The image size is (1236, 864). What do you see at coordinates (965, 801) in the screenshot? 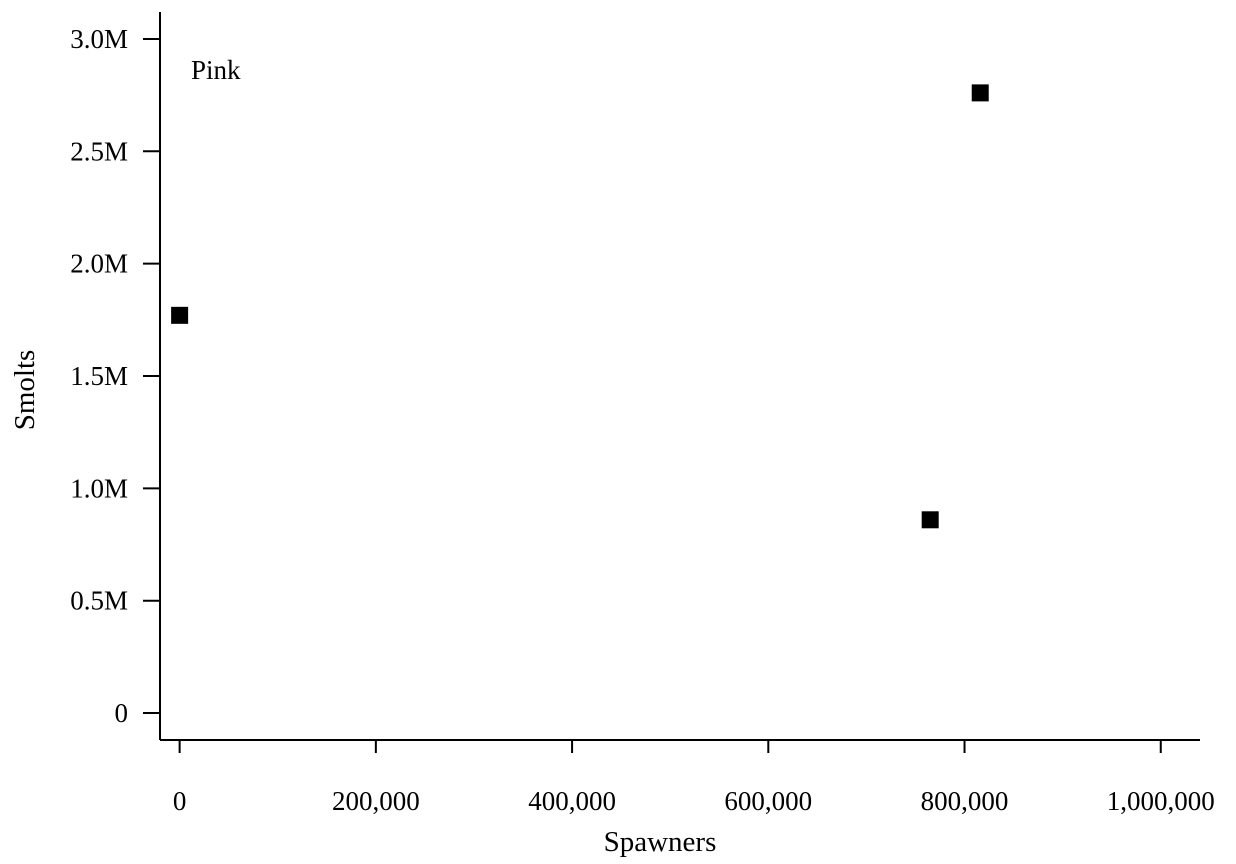
I see `x-tick-label: 800,000` at bounding box center [965, 801].